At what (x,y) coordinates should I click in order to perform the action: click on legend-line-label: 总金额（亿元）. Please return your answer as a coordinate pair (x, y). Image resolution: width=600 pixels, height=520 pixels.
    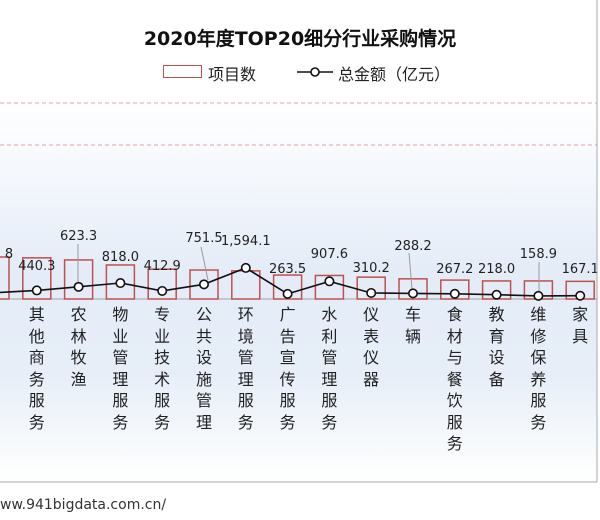
    Looking at the image, I should click on (394, 74).